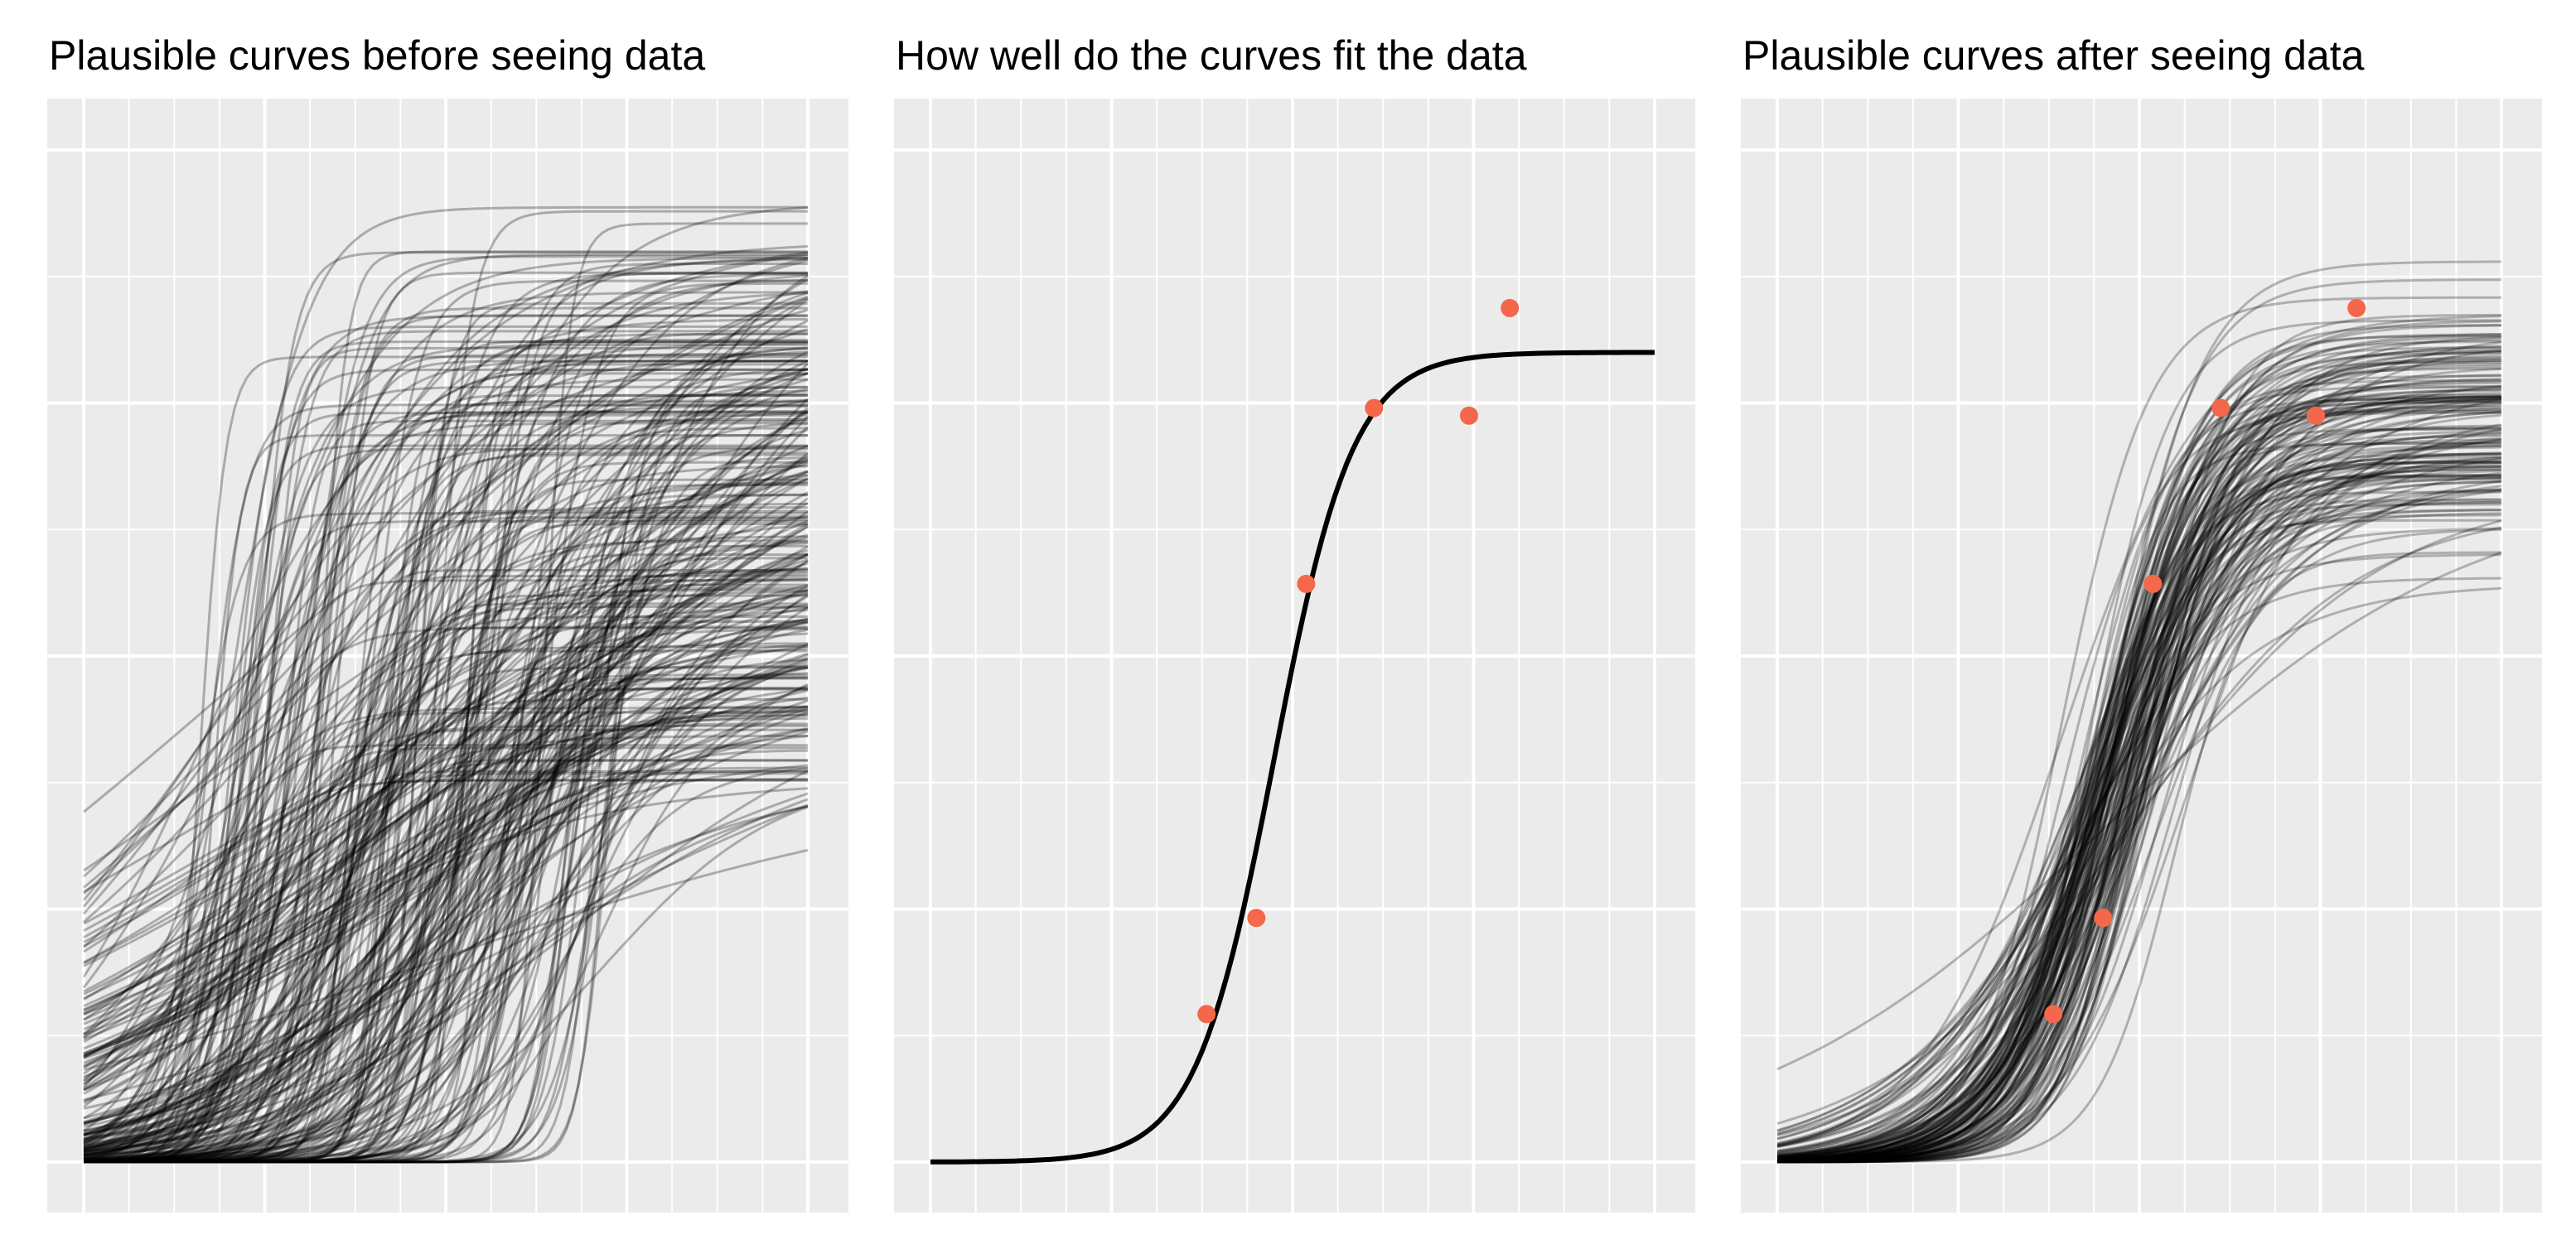  Describe the element at coordinates (1211, 55) in the screenshot. I see `panel-title: How well do the curves fit the data` at that location.